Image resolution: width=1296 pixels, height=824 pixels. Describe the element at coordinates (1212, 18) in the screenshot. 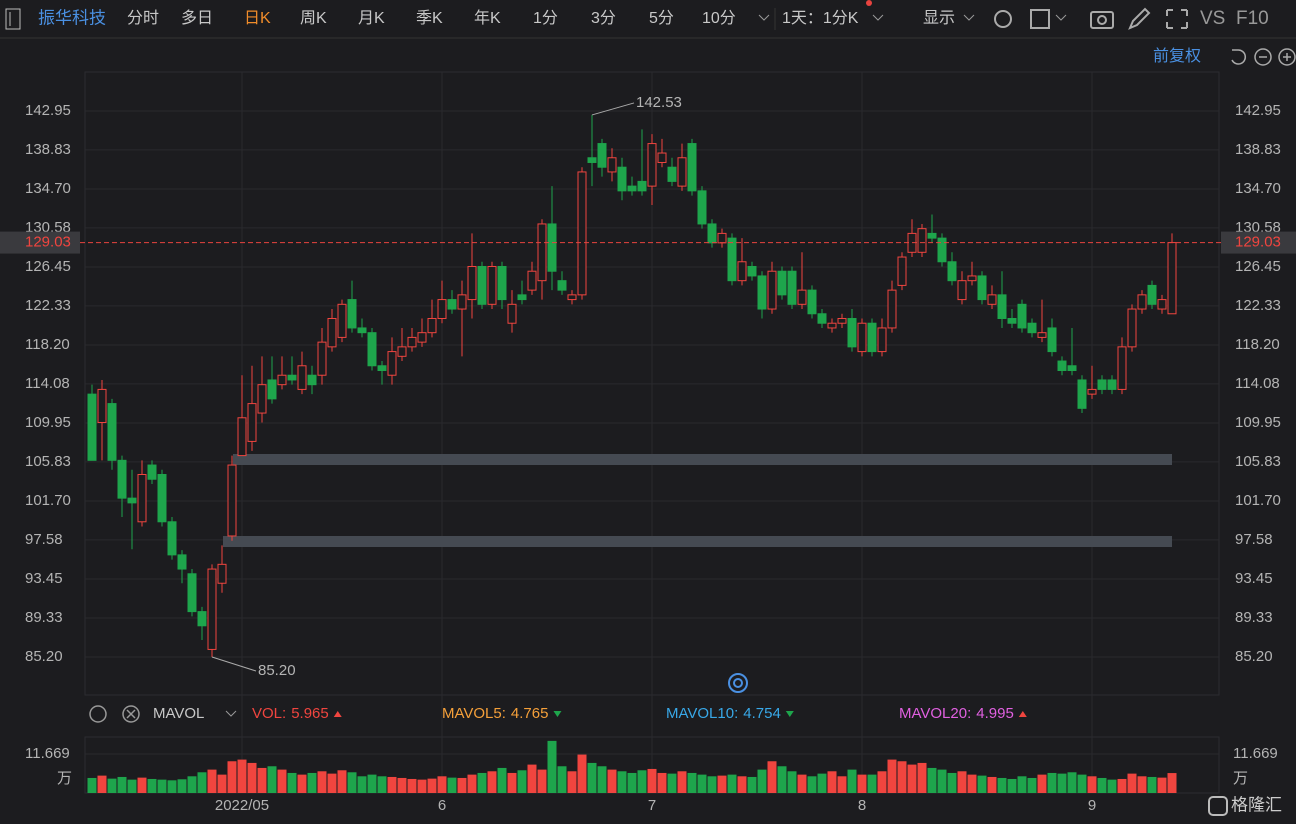

I see `vs-button: VS` at that location.